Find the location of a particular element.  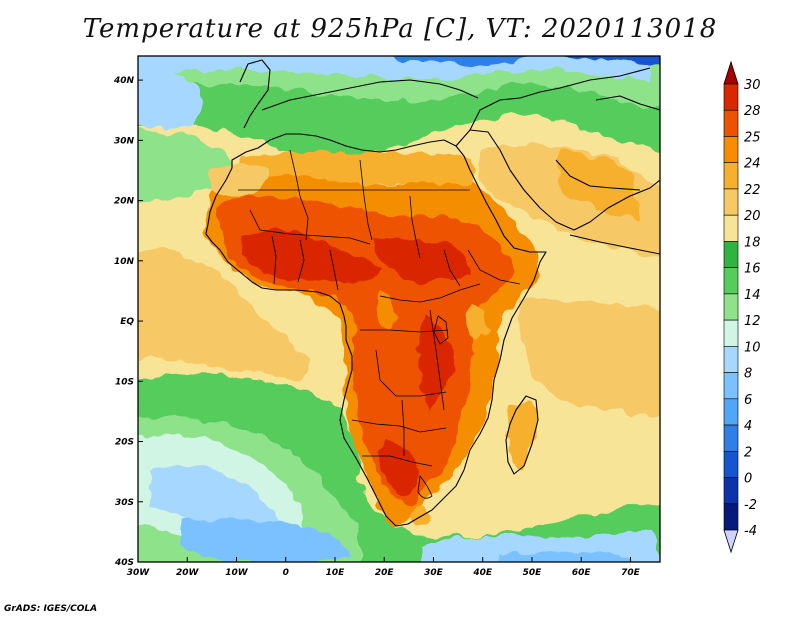

lat-tick-label: 30S is located at coordinates (124, 503).